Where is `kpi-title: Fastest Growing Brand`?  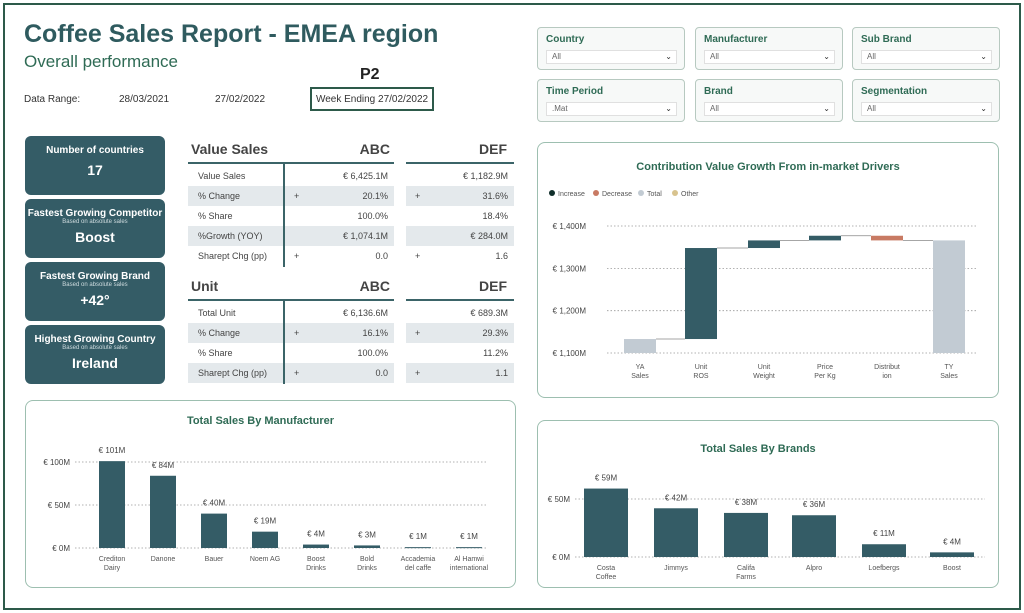
kpi-title: Fastest Growing Brand is located at coordinates (94, 276).